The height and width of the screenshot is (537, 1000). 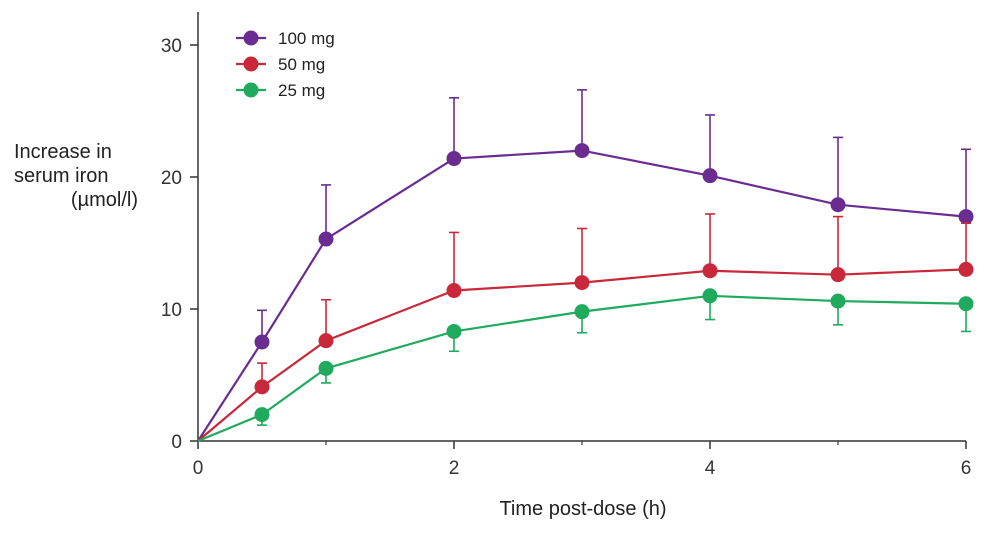 I want to click on x-tick-label: 0, so click(x=198, y=468).